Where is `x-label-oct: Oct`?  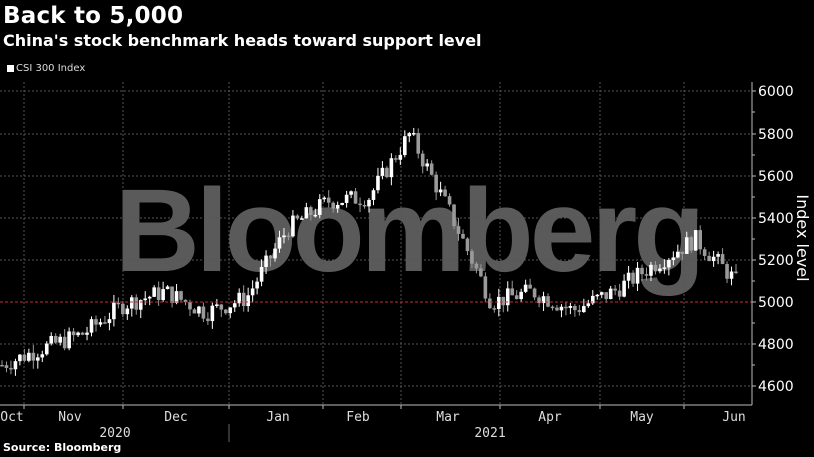
x-label-oct: Oct is located at coordinates (11, 417).